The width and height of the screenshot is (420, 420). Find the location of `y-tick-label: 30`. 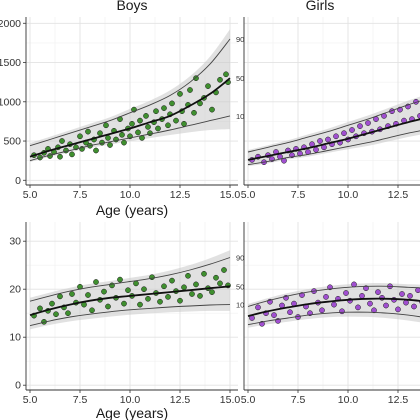

y-tick-label: 30 is located at coordinates (15, 242).